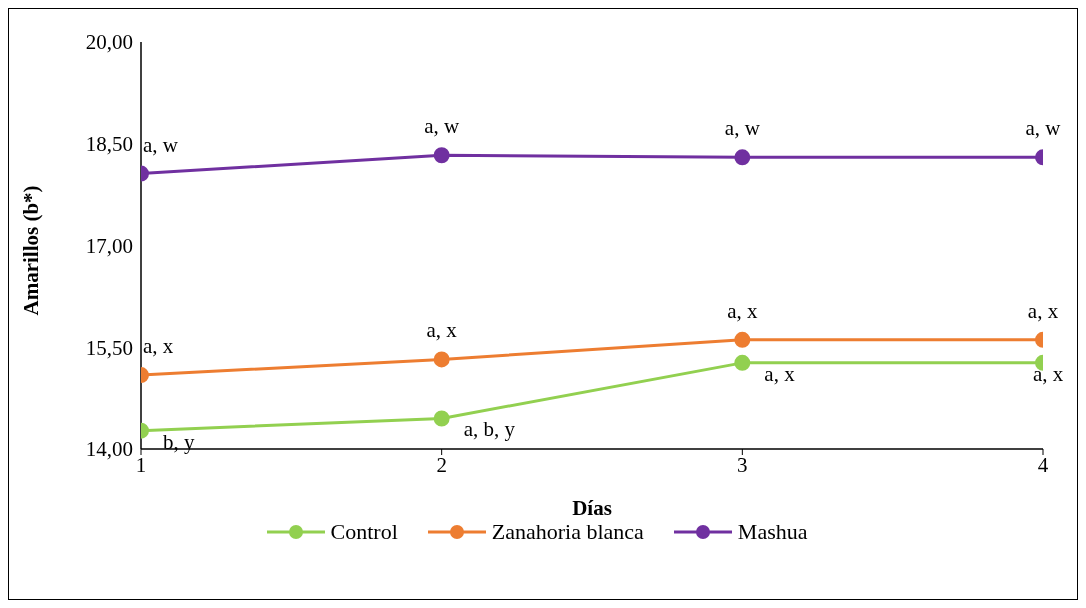 Image resolution: width=1086 pixels, height=608 pixels. Describe the element at coordinates (179, 441) in the screenshot. I see `annotation: b, y` at that location.